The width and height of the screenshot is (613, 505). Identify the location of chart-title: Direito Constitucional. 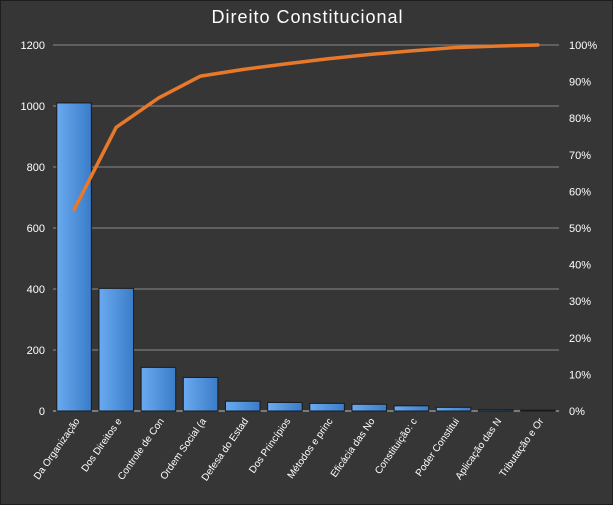
(307, 17).